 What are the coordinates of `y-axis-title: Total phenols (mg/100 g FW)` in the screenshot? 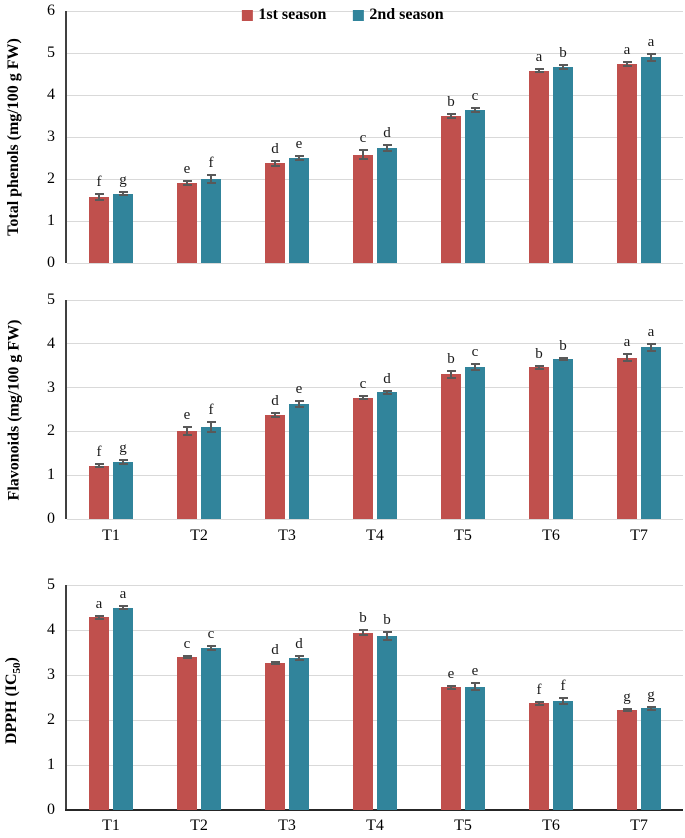 It's located at (13, 137).